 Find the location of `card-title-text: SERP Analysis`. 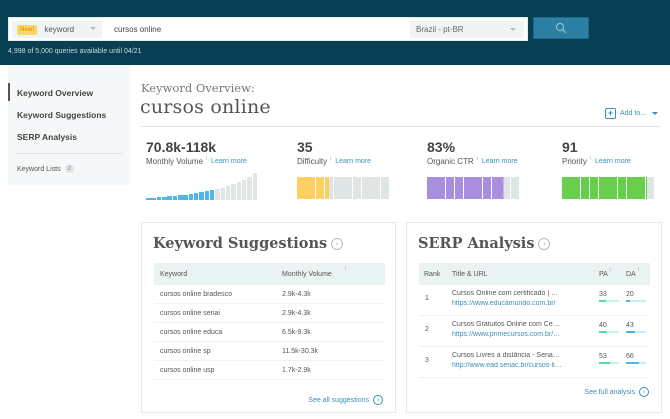

card-title-text: SERP Analysis is located at coordinates (476, 243).